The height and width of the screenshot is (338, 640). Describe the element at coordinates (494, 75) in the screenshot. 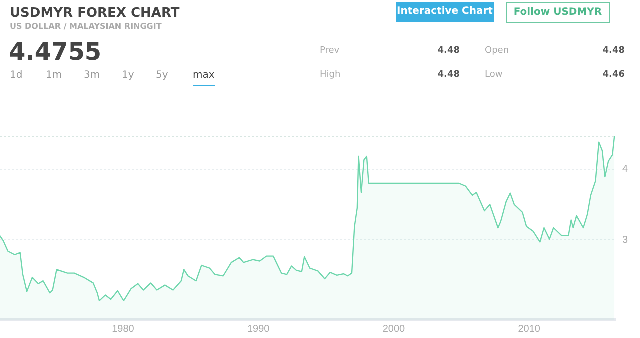

I see `text: Low` at that location.